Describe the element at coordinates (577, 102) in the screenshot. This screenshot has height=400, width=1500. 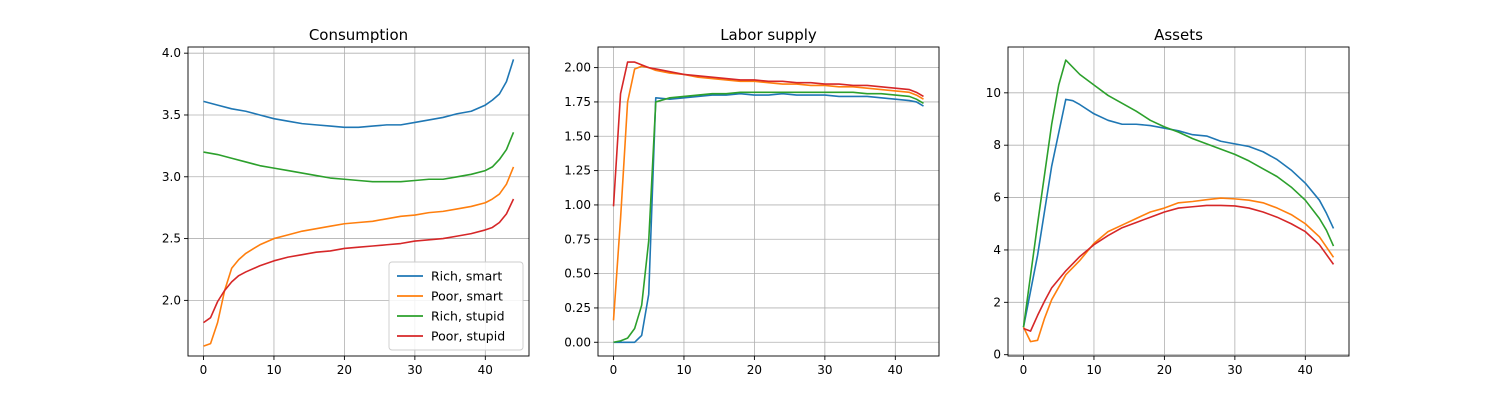
I see `y-tick-label: 1.75` at that location.